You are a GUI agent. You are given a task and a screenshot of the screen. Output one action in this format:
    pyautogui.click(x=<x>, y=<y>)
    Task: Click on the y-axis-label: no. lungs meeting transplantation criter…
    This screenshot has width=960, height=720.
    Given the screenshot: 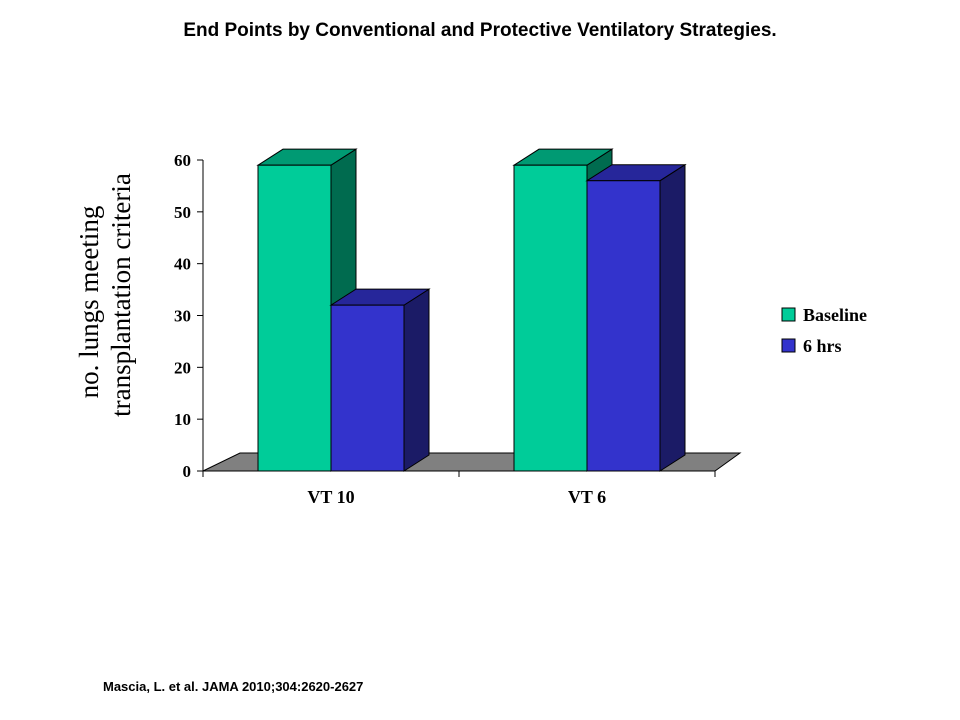 What is the action you would take?
    pyautogui.click(x=105, y=295)
    